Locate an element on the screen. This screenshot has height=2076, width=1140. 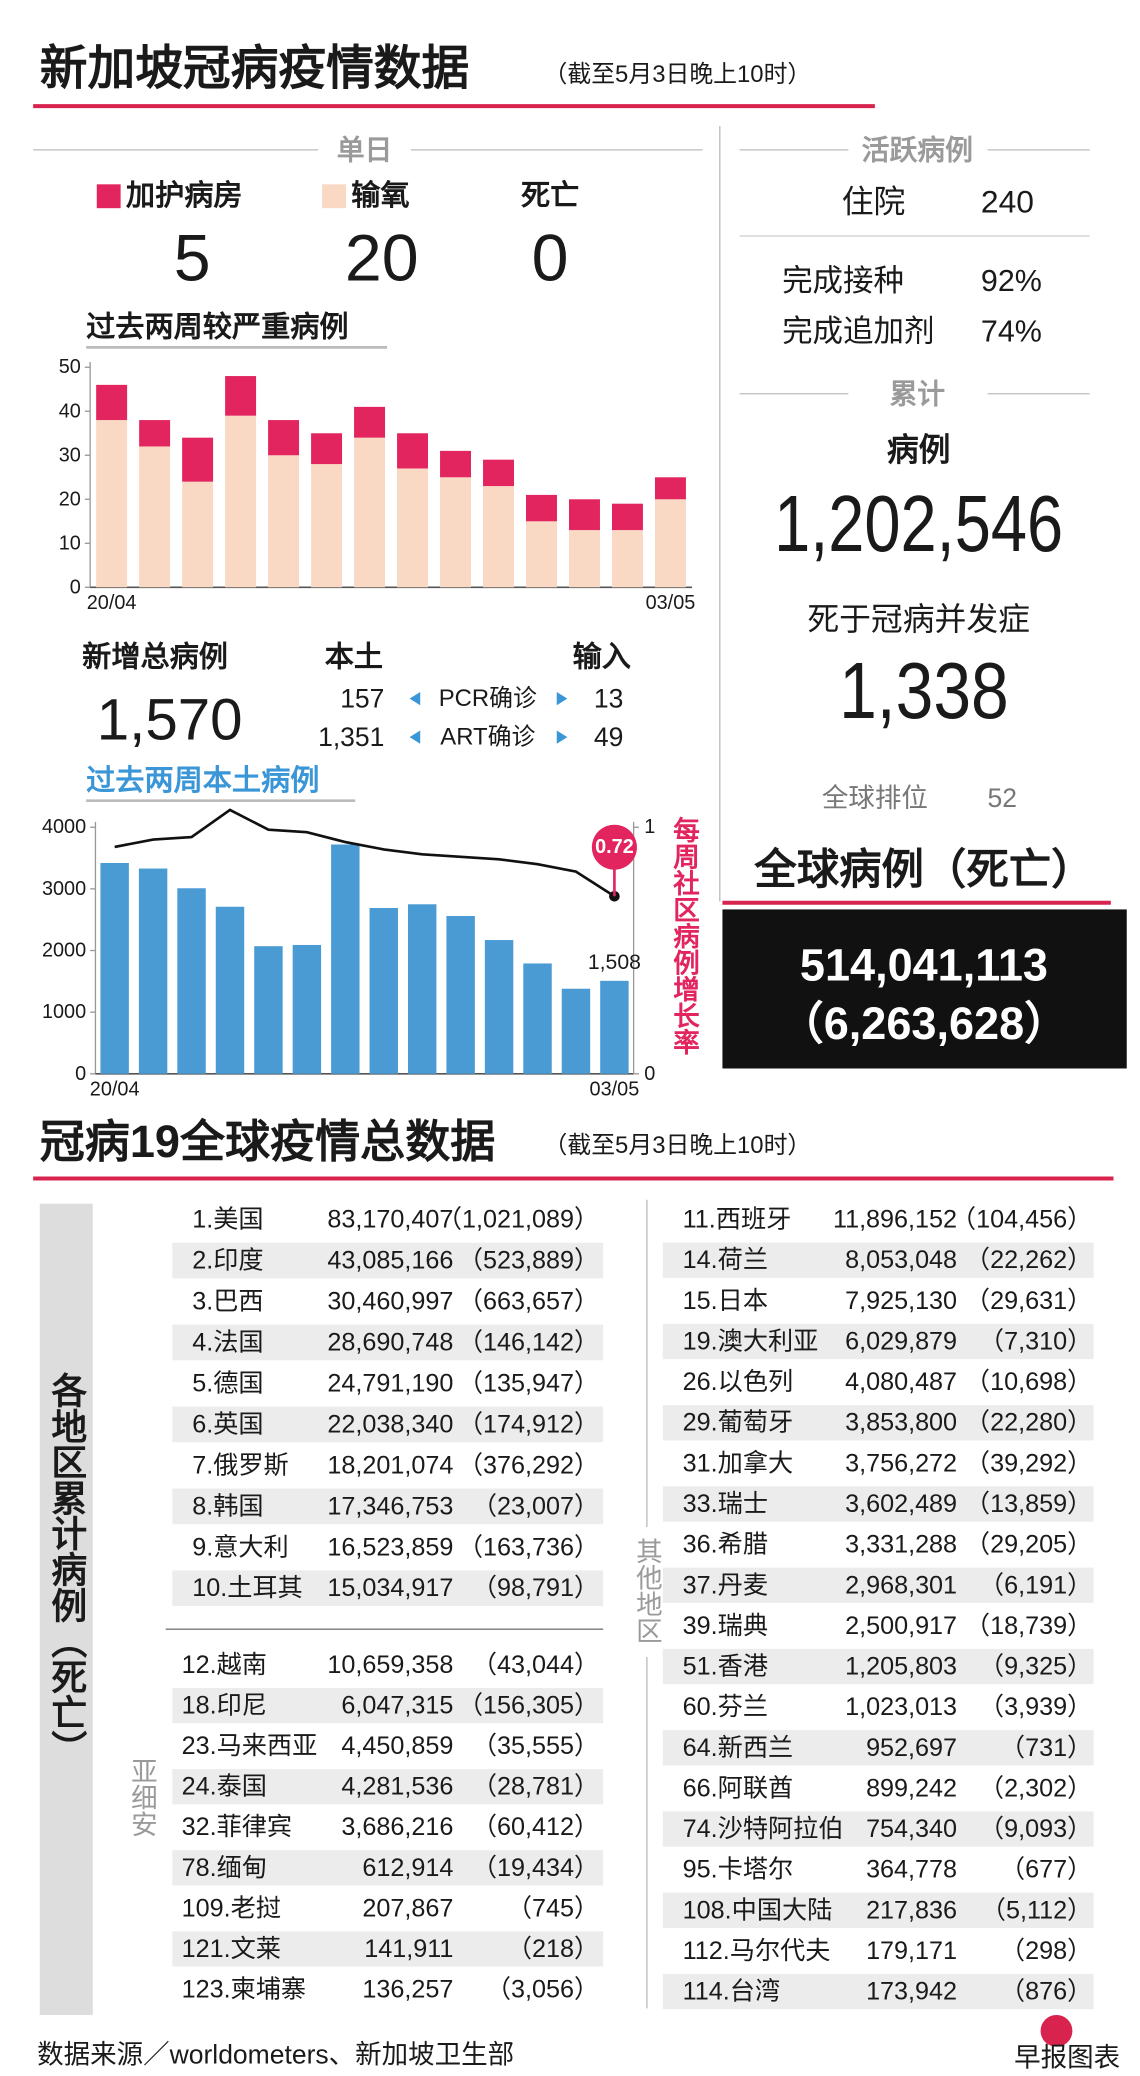
cases: 3,602,489 is located at coordinates (901, 1504).